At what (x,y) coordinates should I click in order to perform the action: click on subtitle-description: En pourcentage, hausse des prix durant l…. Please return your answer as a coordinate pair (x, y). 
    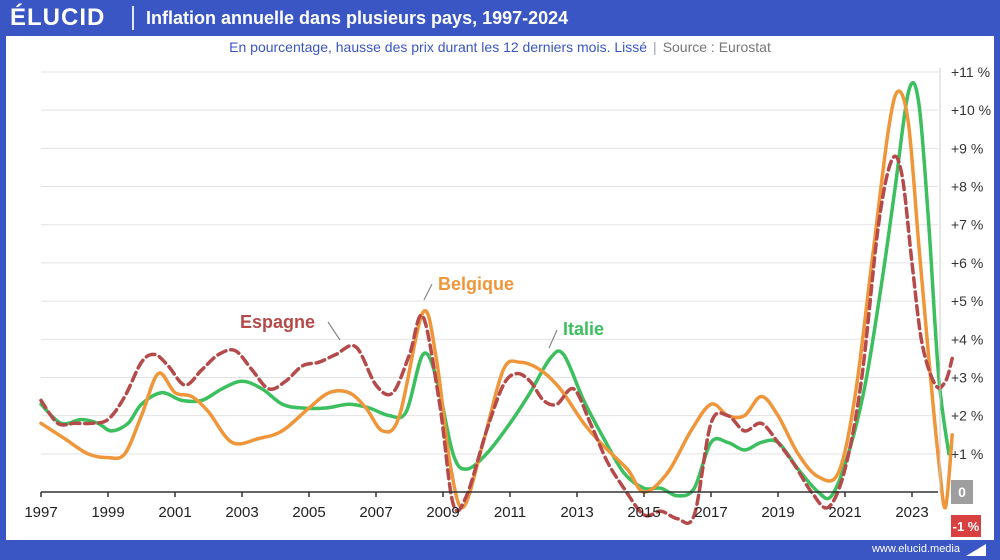
    Looking at the image, I should click on (438, 47).